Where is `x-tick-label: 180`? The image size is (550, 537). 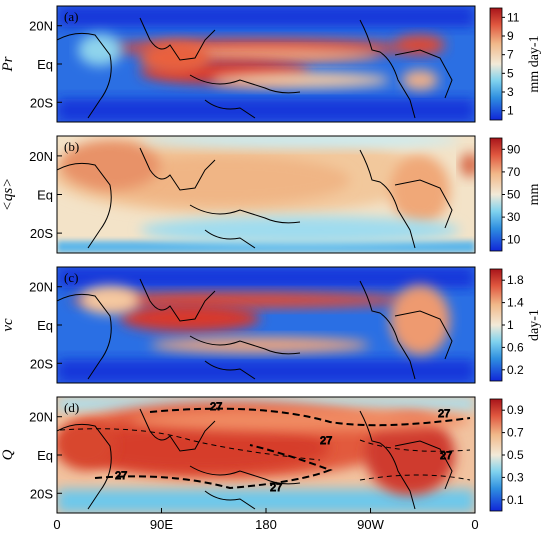
x-tick-label: 180 is located at coordinates (266, 524).